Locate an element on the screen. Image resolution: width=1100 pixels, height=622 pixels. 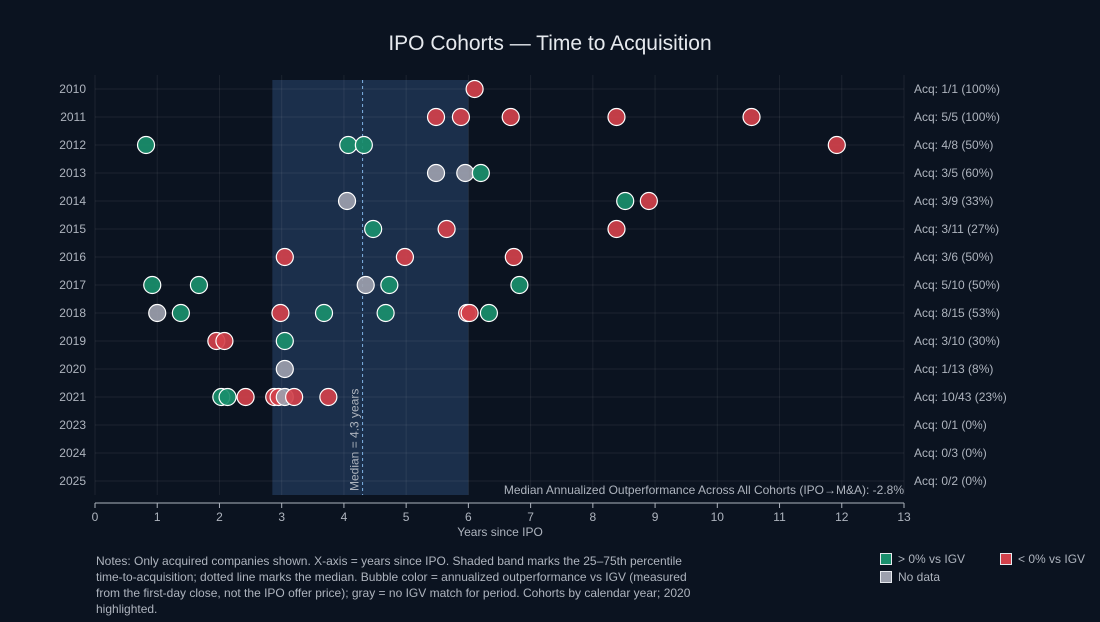
legend-item-nodata: No data is located at coordinates (940, 577).